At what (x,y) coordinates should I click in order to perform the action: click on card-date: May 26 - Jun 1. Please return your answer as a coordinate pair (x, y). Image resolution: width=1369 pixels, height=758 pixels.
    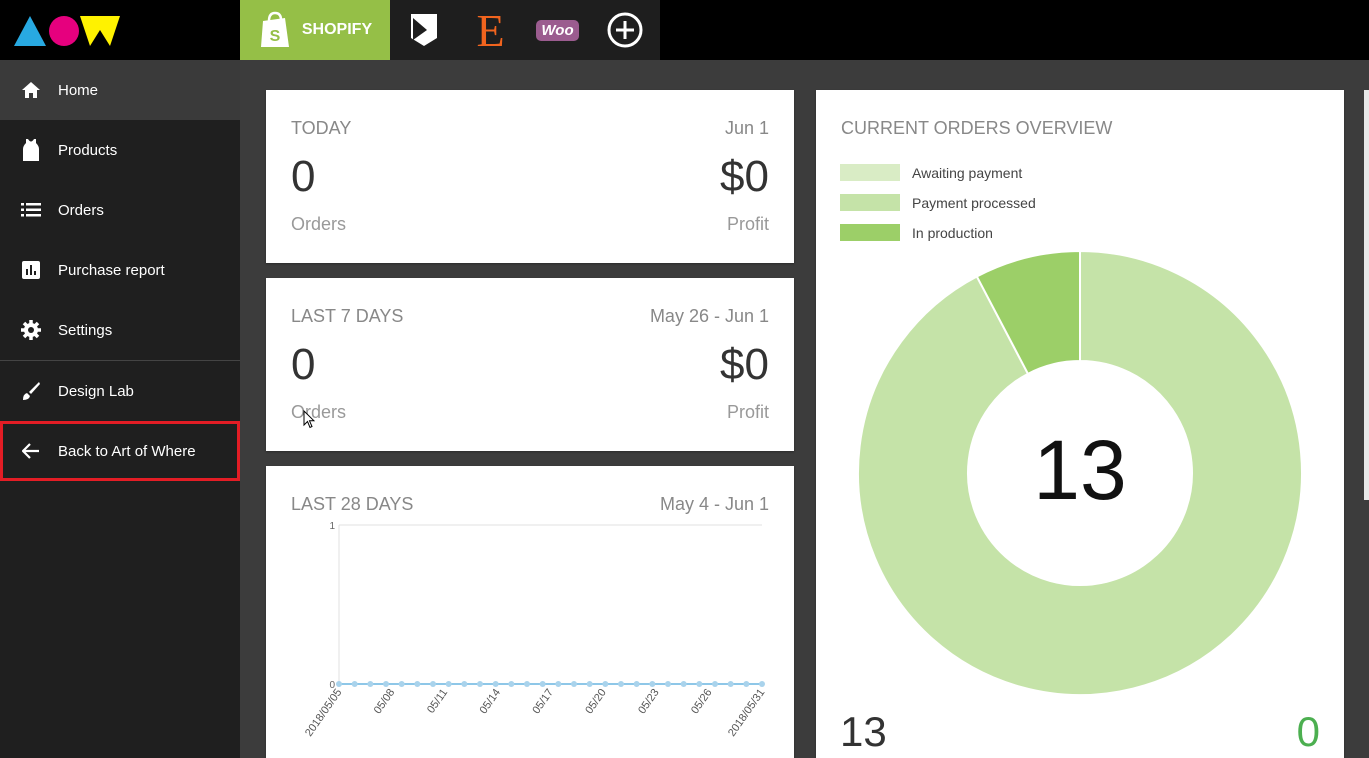
    Looking at the image, I should click on (709, 316).